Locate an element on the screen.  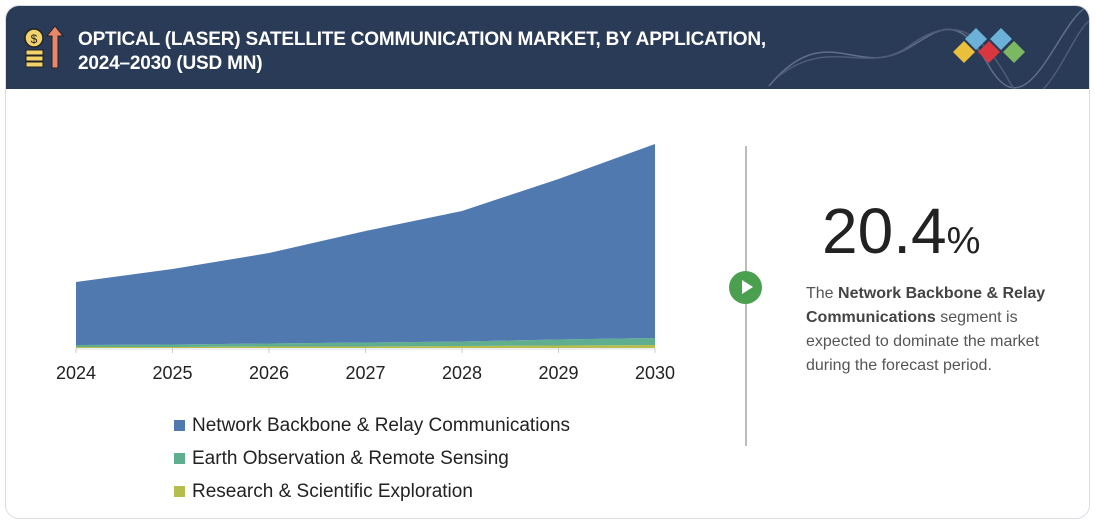
x-tick-label: 2027 is located at coordinates (365, 373).